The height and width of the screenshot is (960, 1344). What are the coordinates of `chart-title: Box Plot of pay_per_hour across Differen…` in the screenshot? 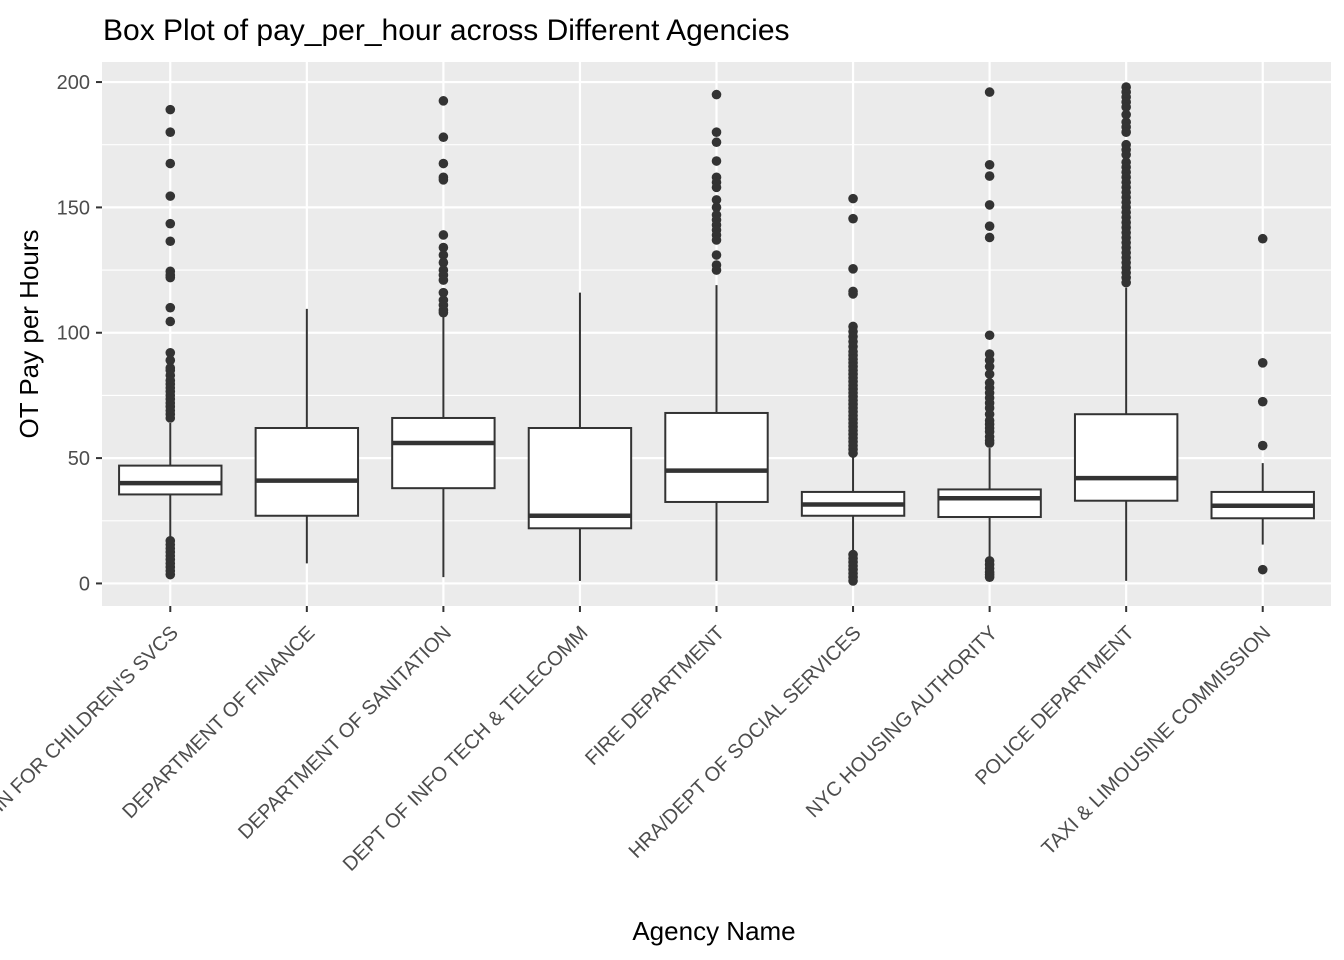 It's located at (446, 30).